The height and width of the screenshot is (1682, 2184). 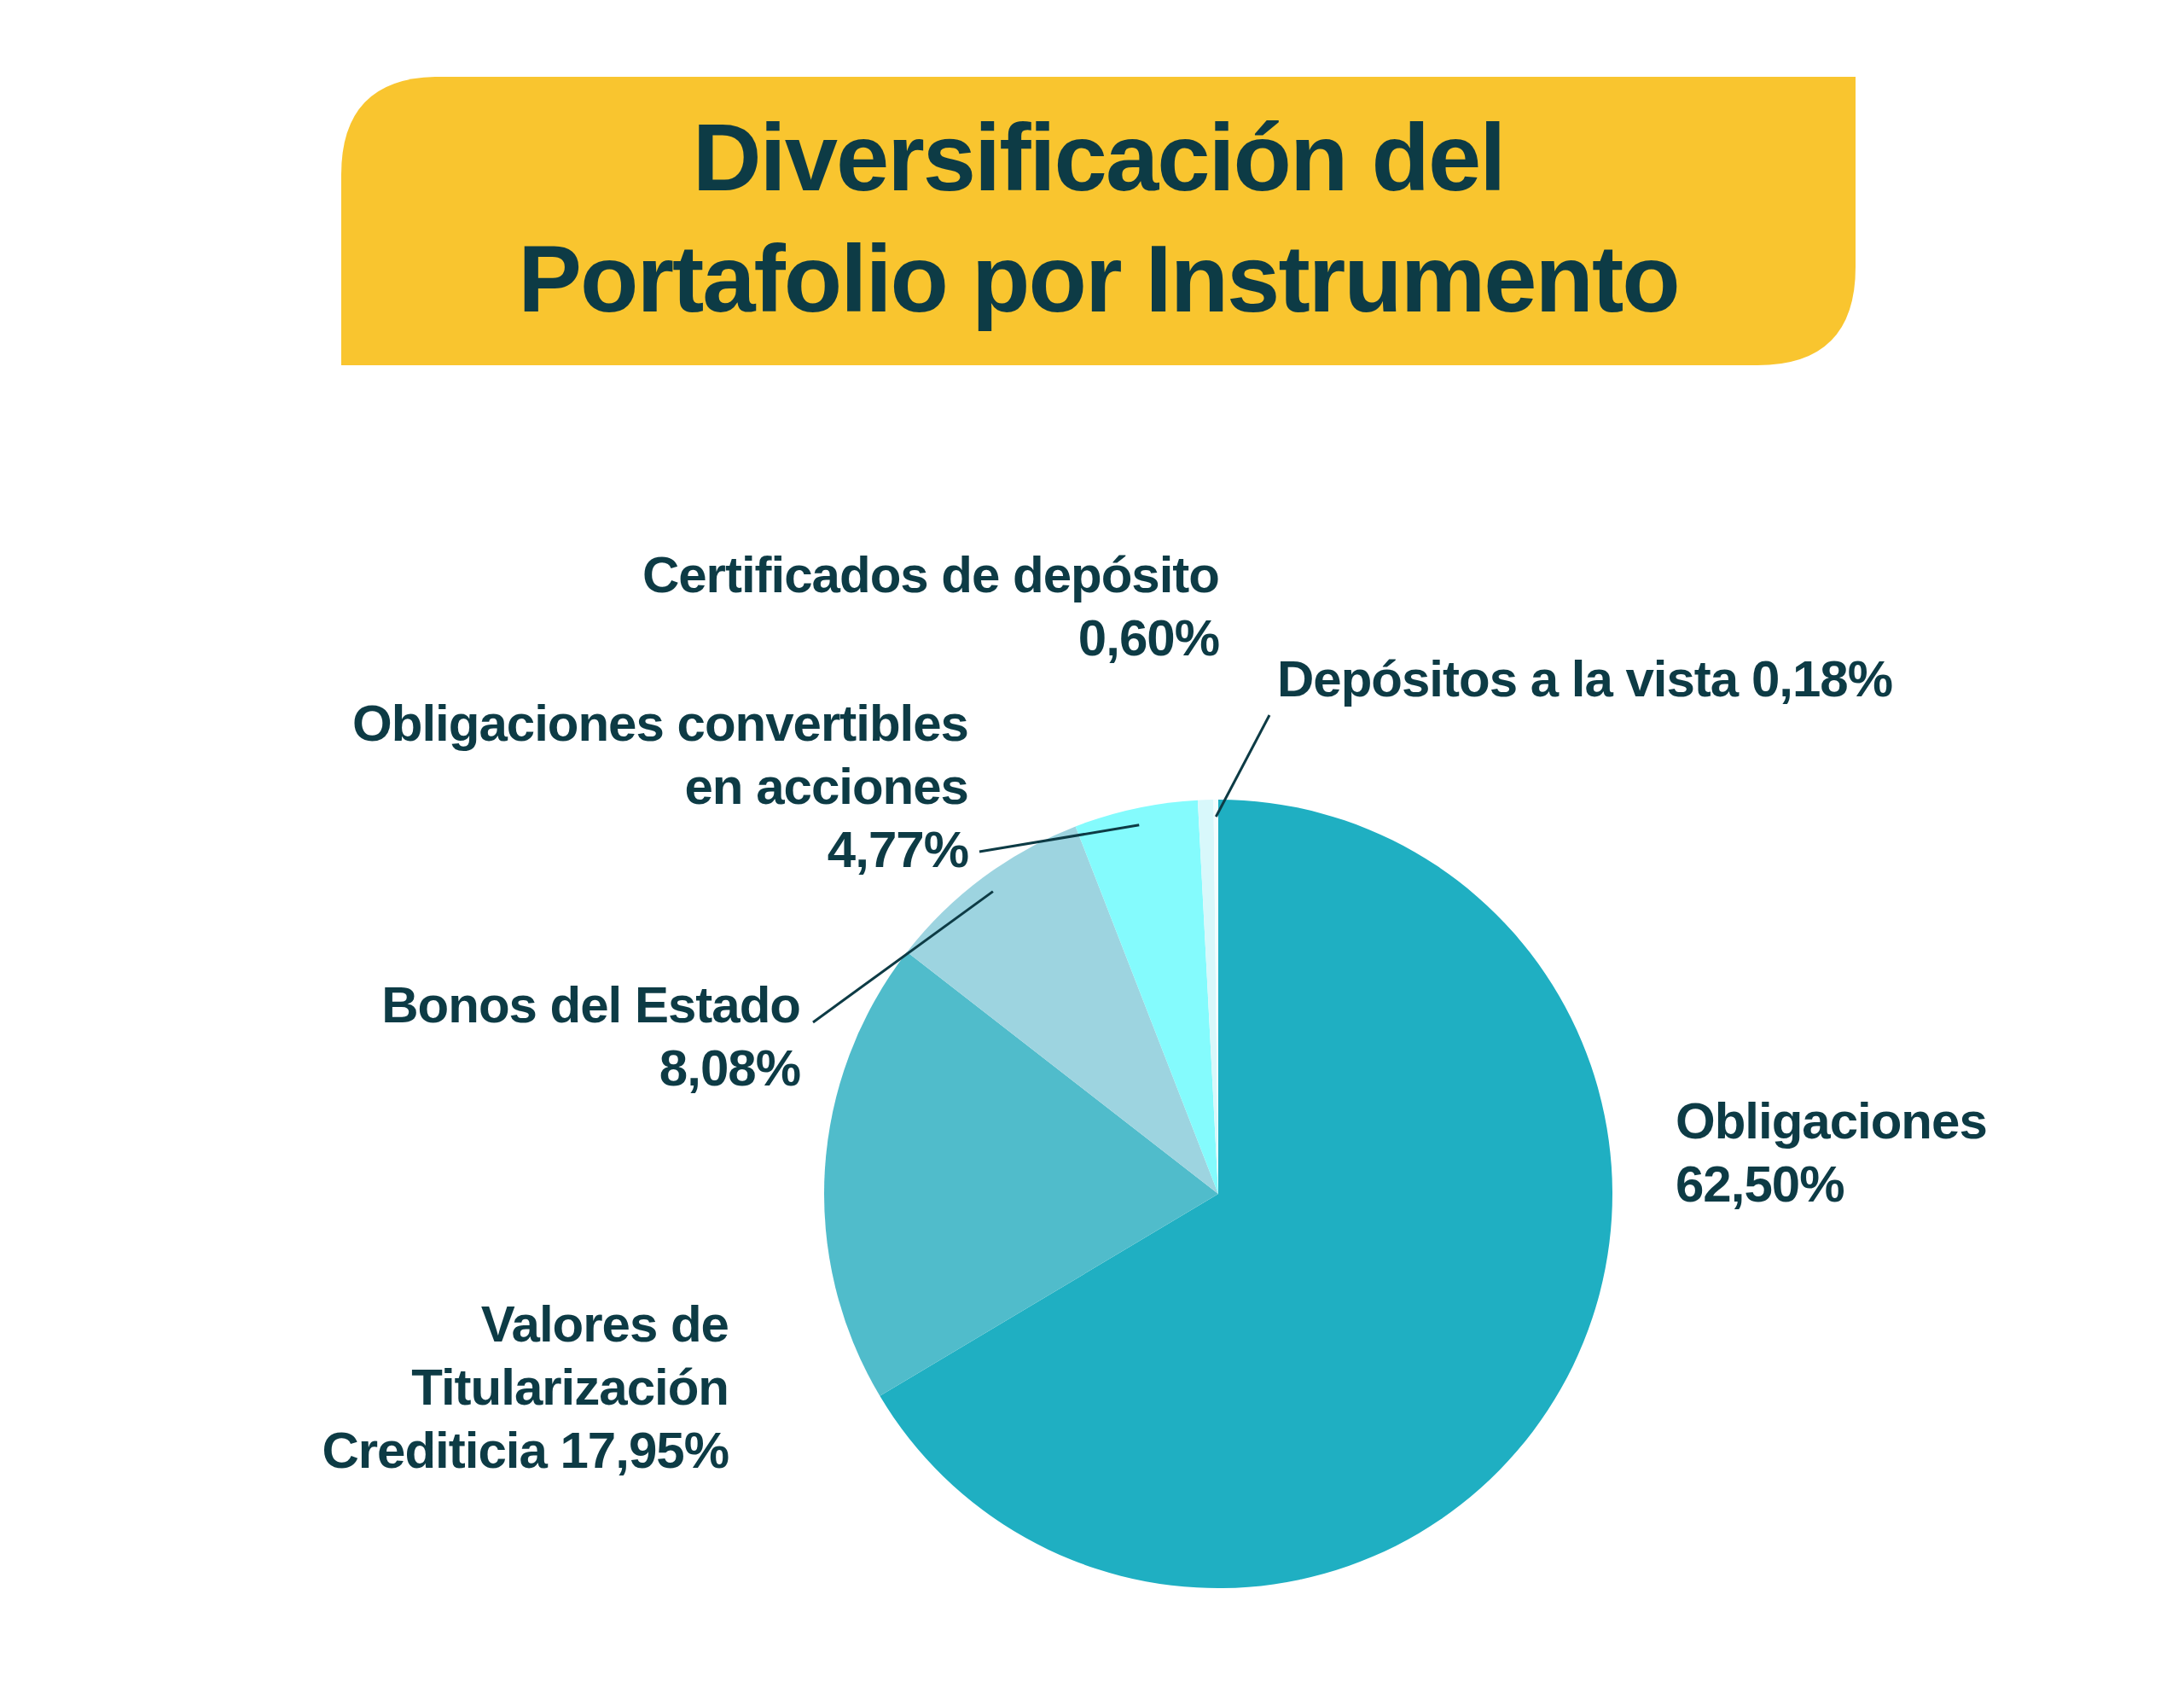 What do you see at coordinates (526, 1387) in the screenshot?
I see `slice-label: Valores de Titularización Crediticia 17,95%` at bounding box center [526, 1387].